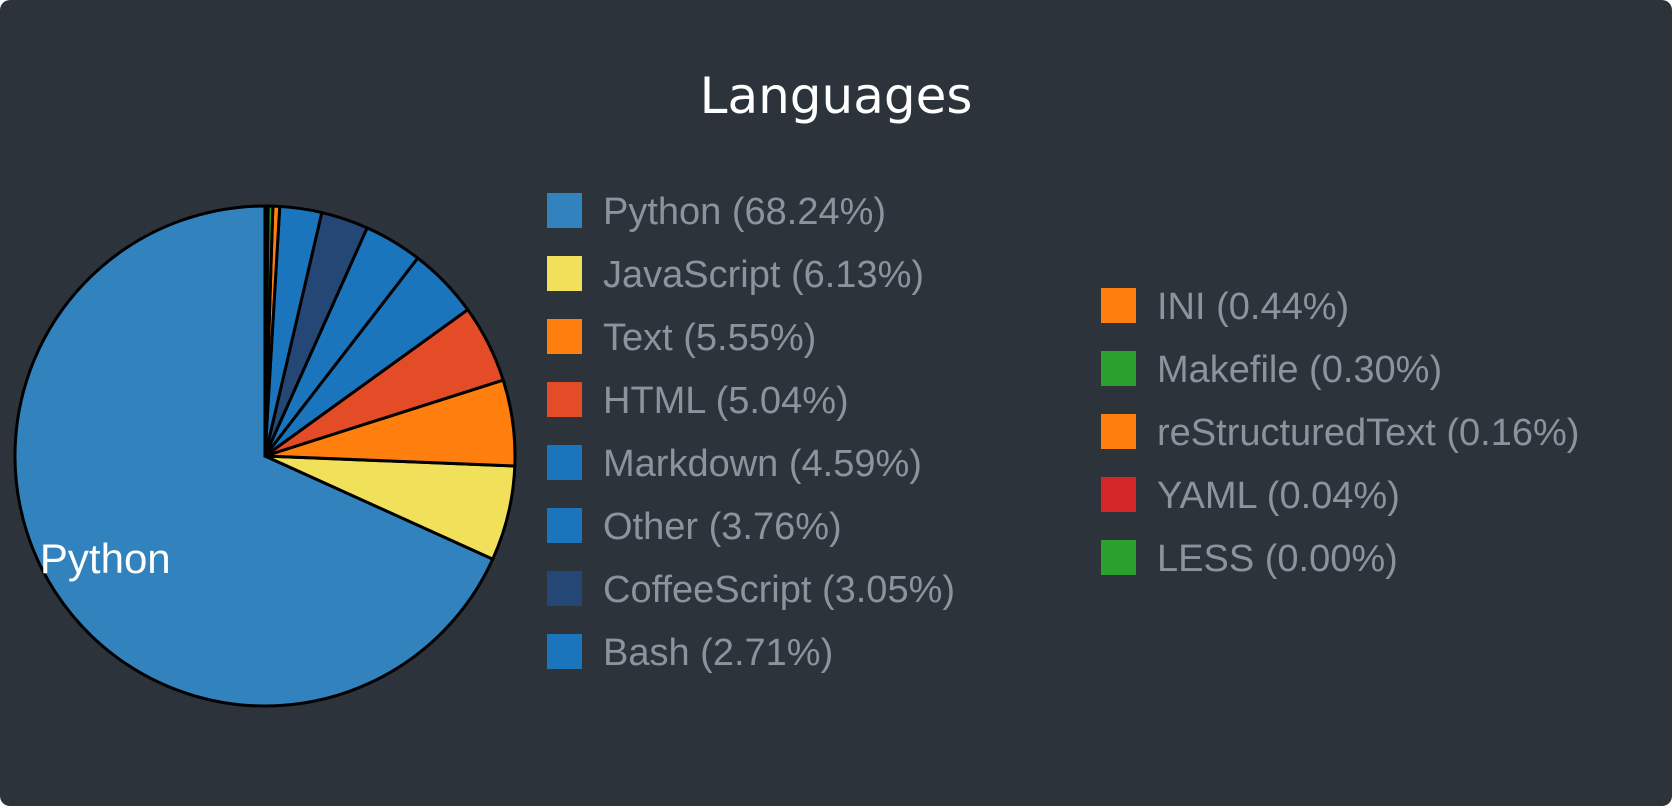  I want to click on legend-item-other: Other (3.76%), so click(694, 527).